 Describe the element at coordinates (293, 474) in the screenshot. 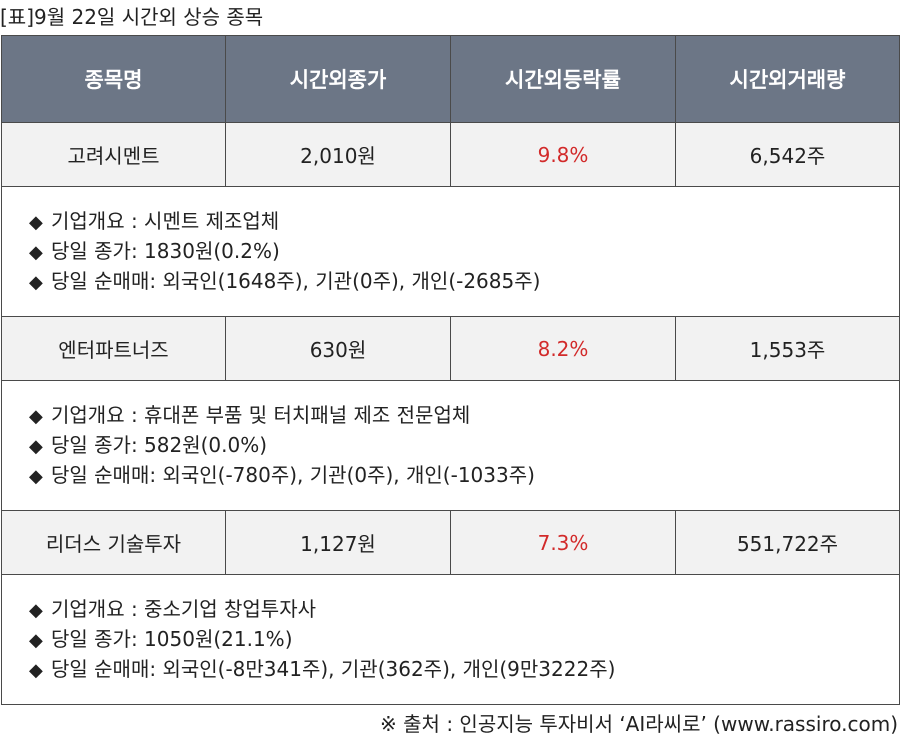

I see `detail-text: 당일 순매매: 외국인(-780주), 기관(0주), 개인(-1033주)` at that location.